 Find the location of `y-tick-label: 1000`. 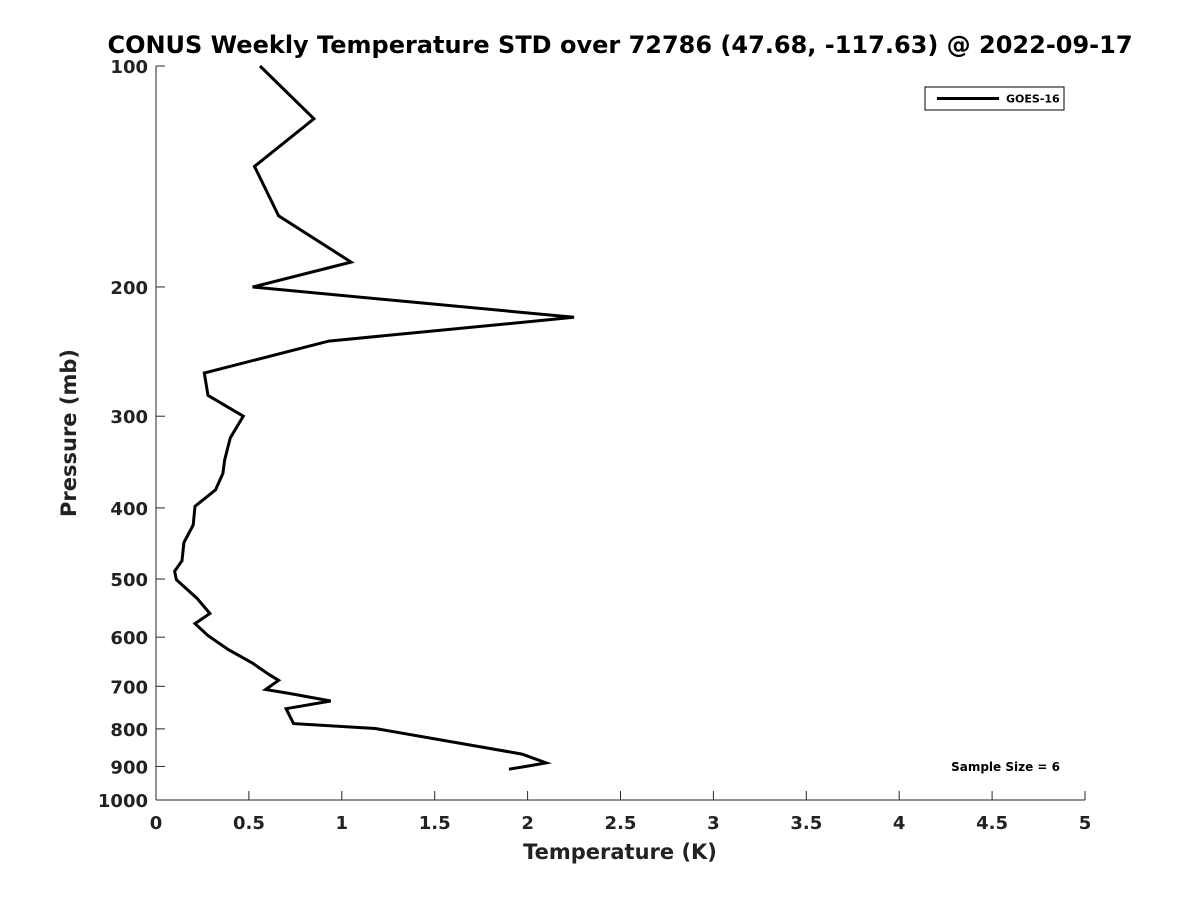

y-tick-label: 1000 is located at coordinates (123, 801).